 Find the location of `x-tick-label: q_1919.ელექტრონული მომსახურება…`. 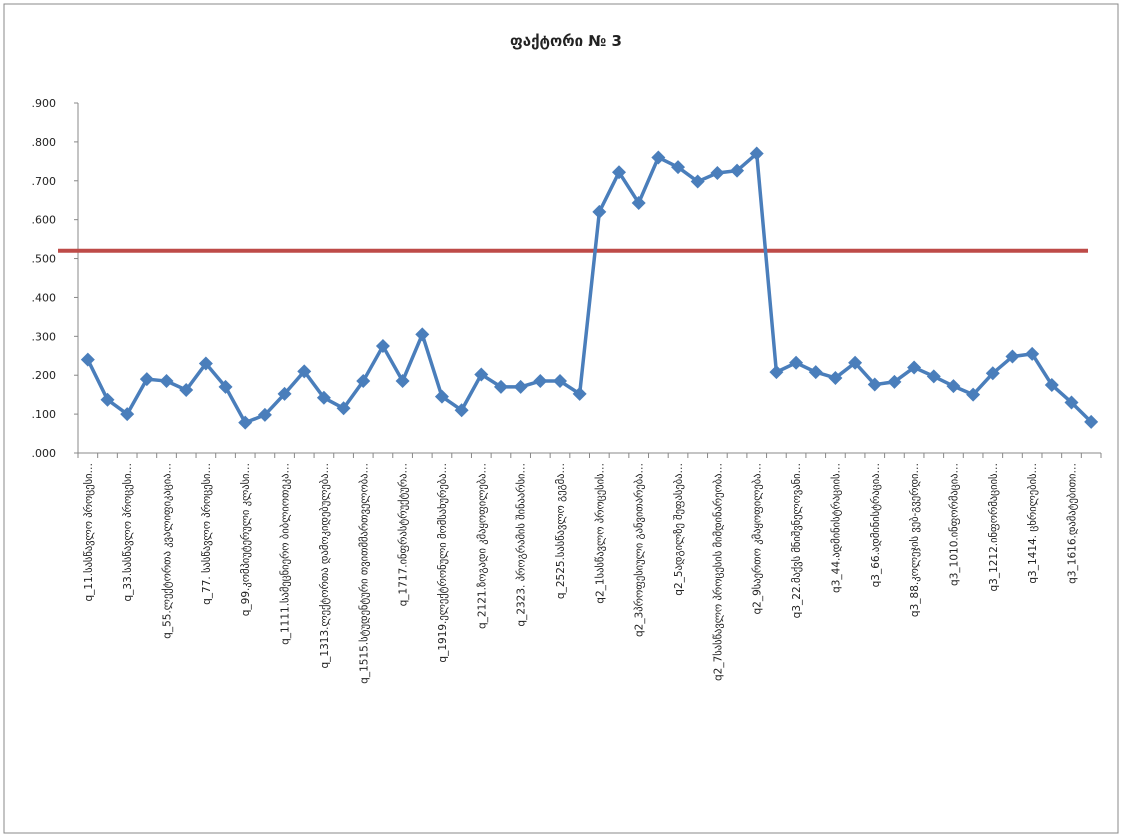

x-tick-label: q_1919.ელექტრონული მომსახურება… is located at coordinates (443, 563).